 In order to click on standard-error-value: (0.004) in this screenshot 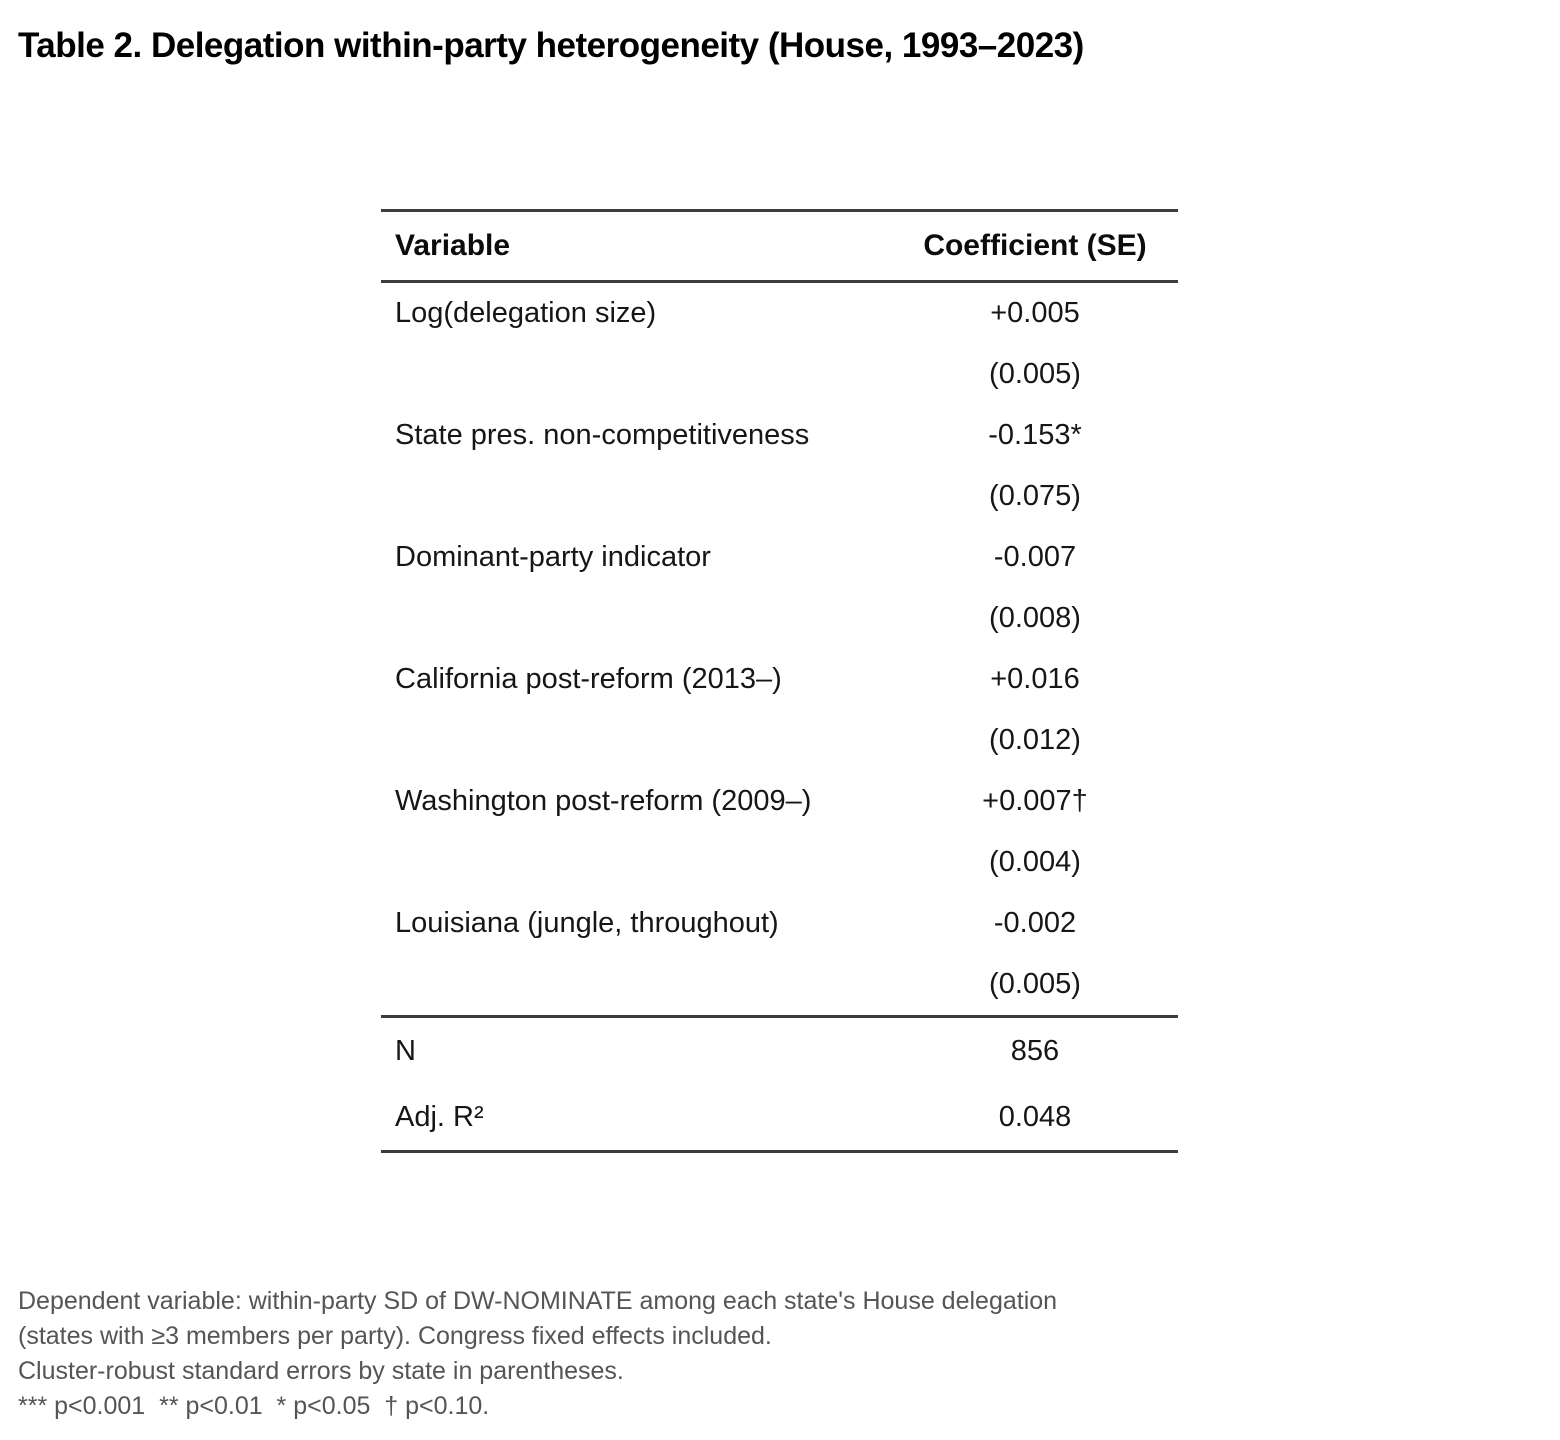, I will do `click(1035, 862)`.